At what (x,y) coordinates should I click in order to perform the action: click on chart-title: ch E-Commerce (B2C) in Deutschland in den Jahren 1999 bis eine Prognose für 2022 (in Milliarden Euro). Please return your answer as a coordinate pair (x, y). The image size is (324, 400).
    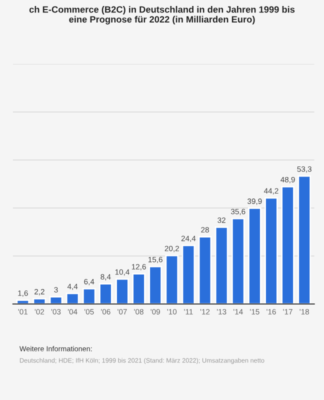
    Looking at the image, I should click on (162, 15).